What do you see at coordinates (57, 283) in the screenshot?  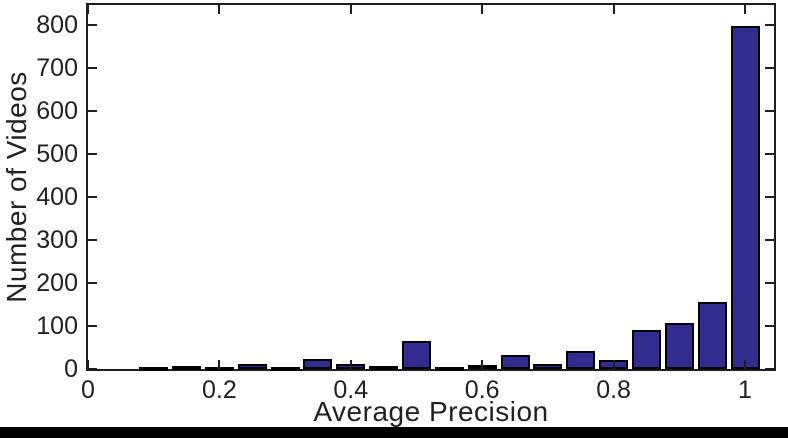 I see `y-tick-label: 200` at bounding box center [57, 283].